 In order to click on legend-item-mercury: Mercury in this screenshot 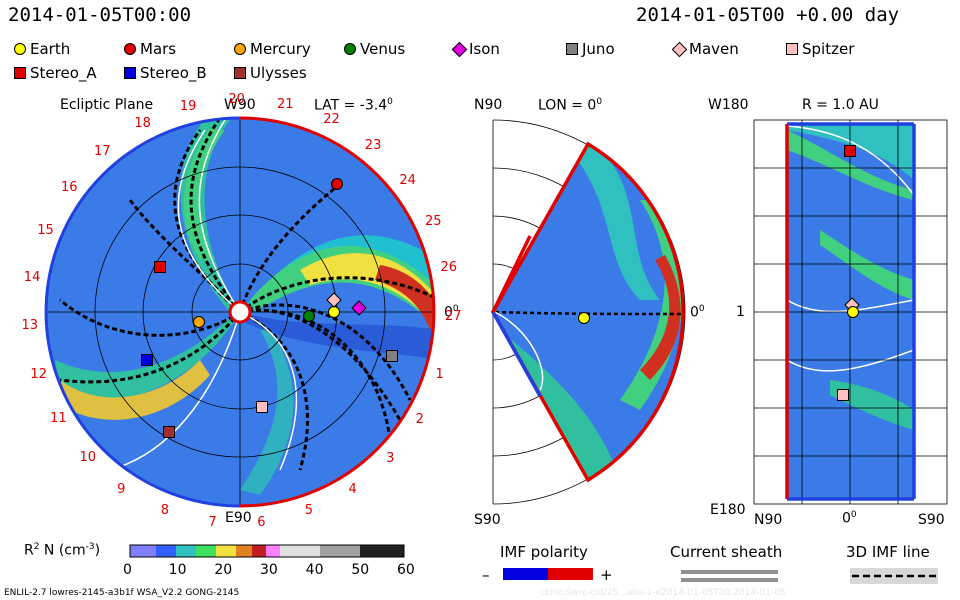, I will do `click(272, 49)`.